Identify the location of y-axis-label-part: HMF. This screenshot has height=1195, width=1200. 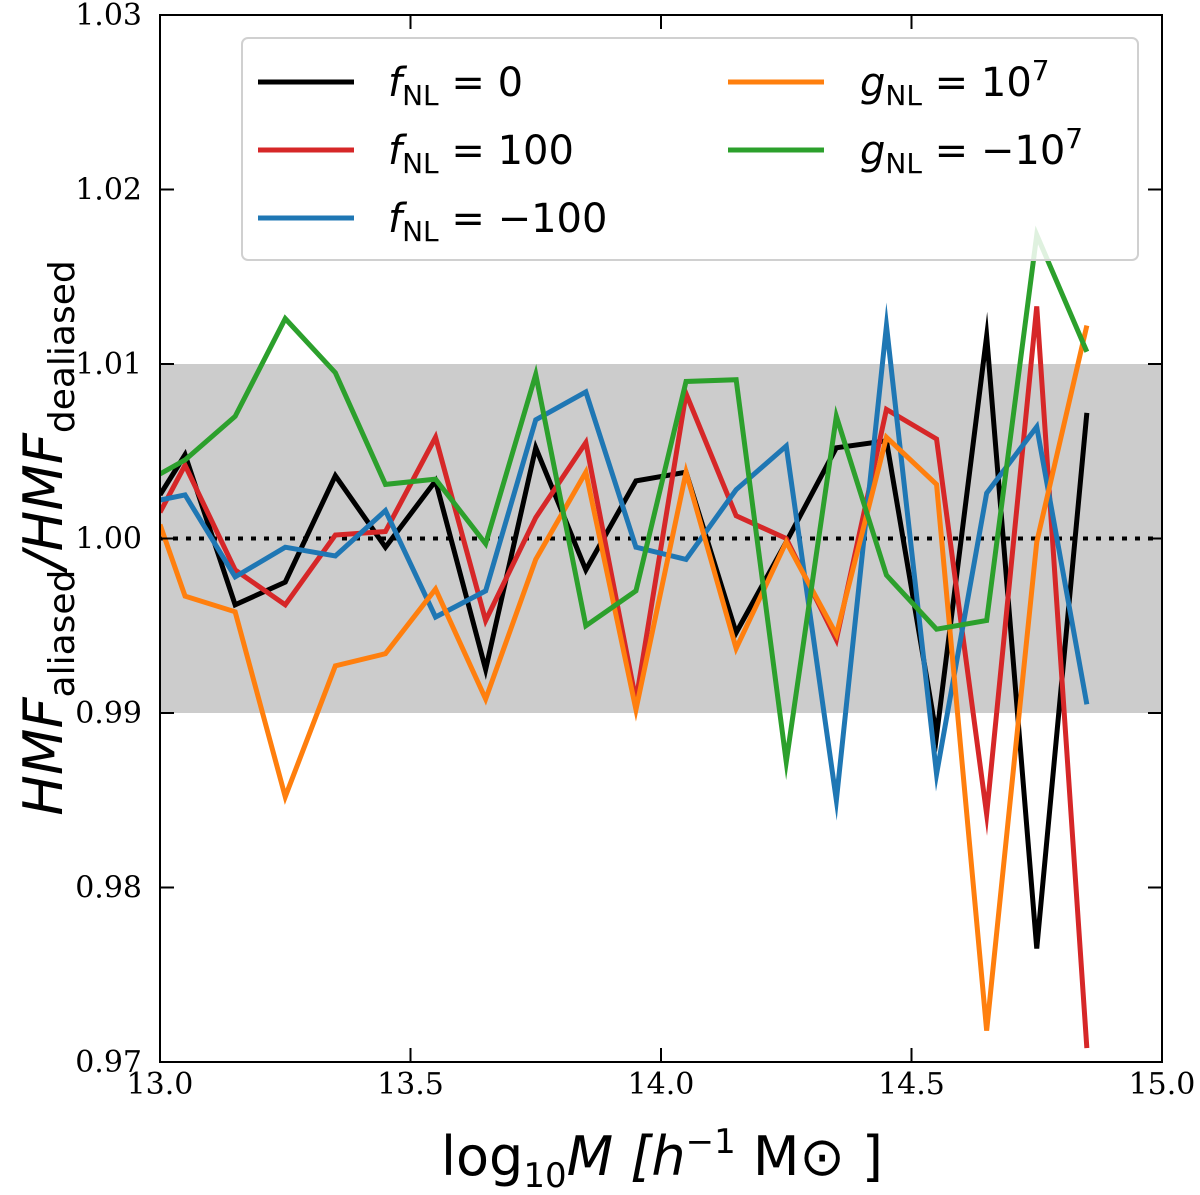
(43, 756).